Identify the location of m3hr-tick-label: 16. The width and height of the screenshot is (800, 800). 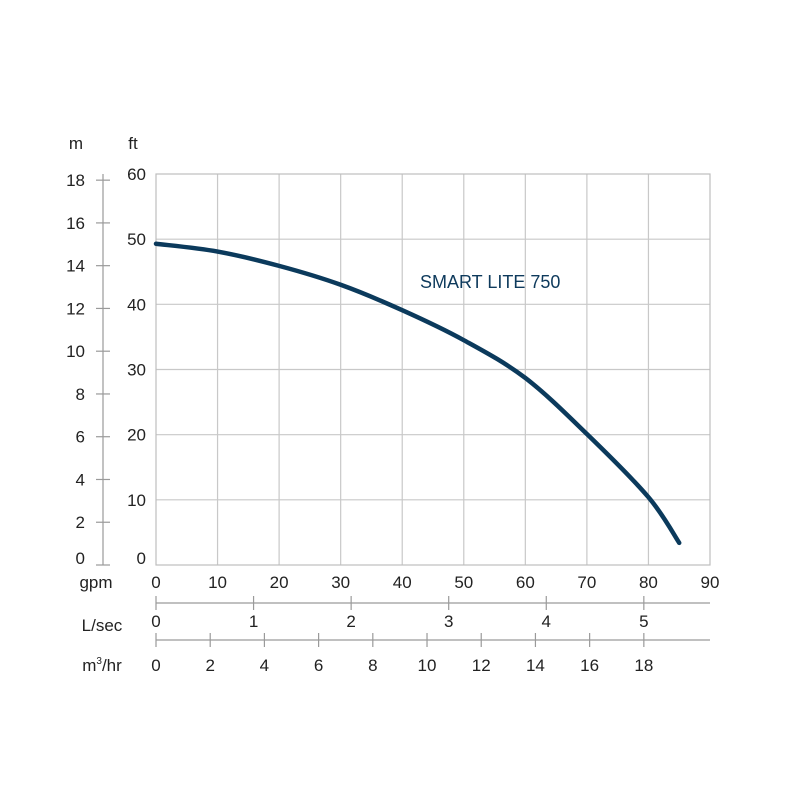
(589, 665).